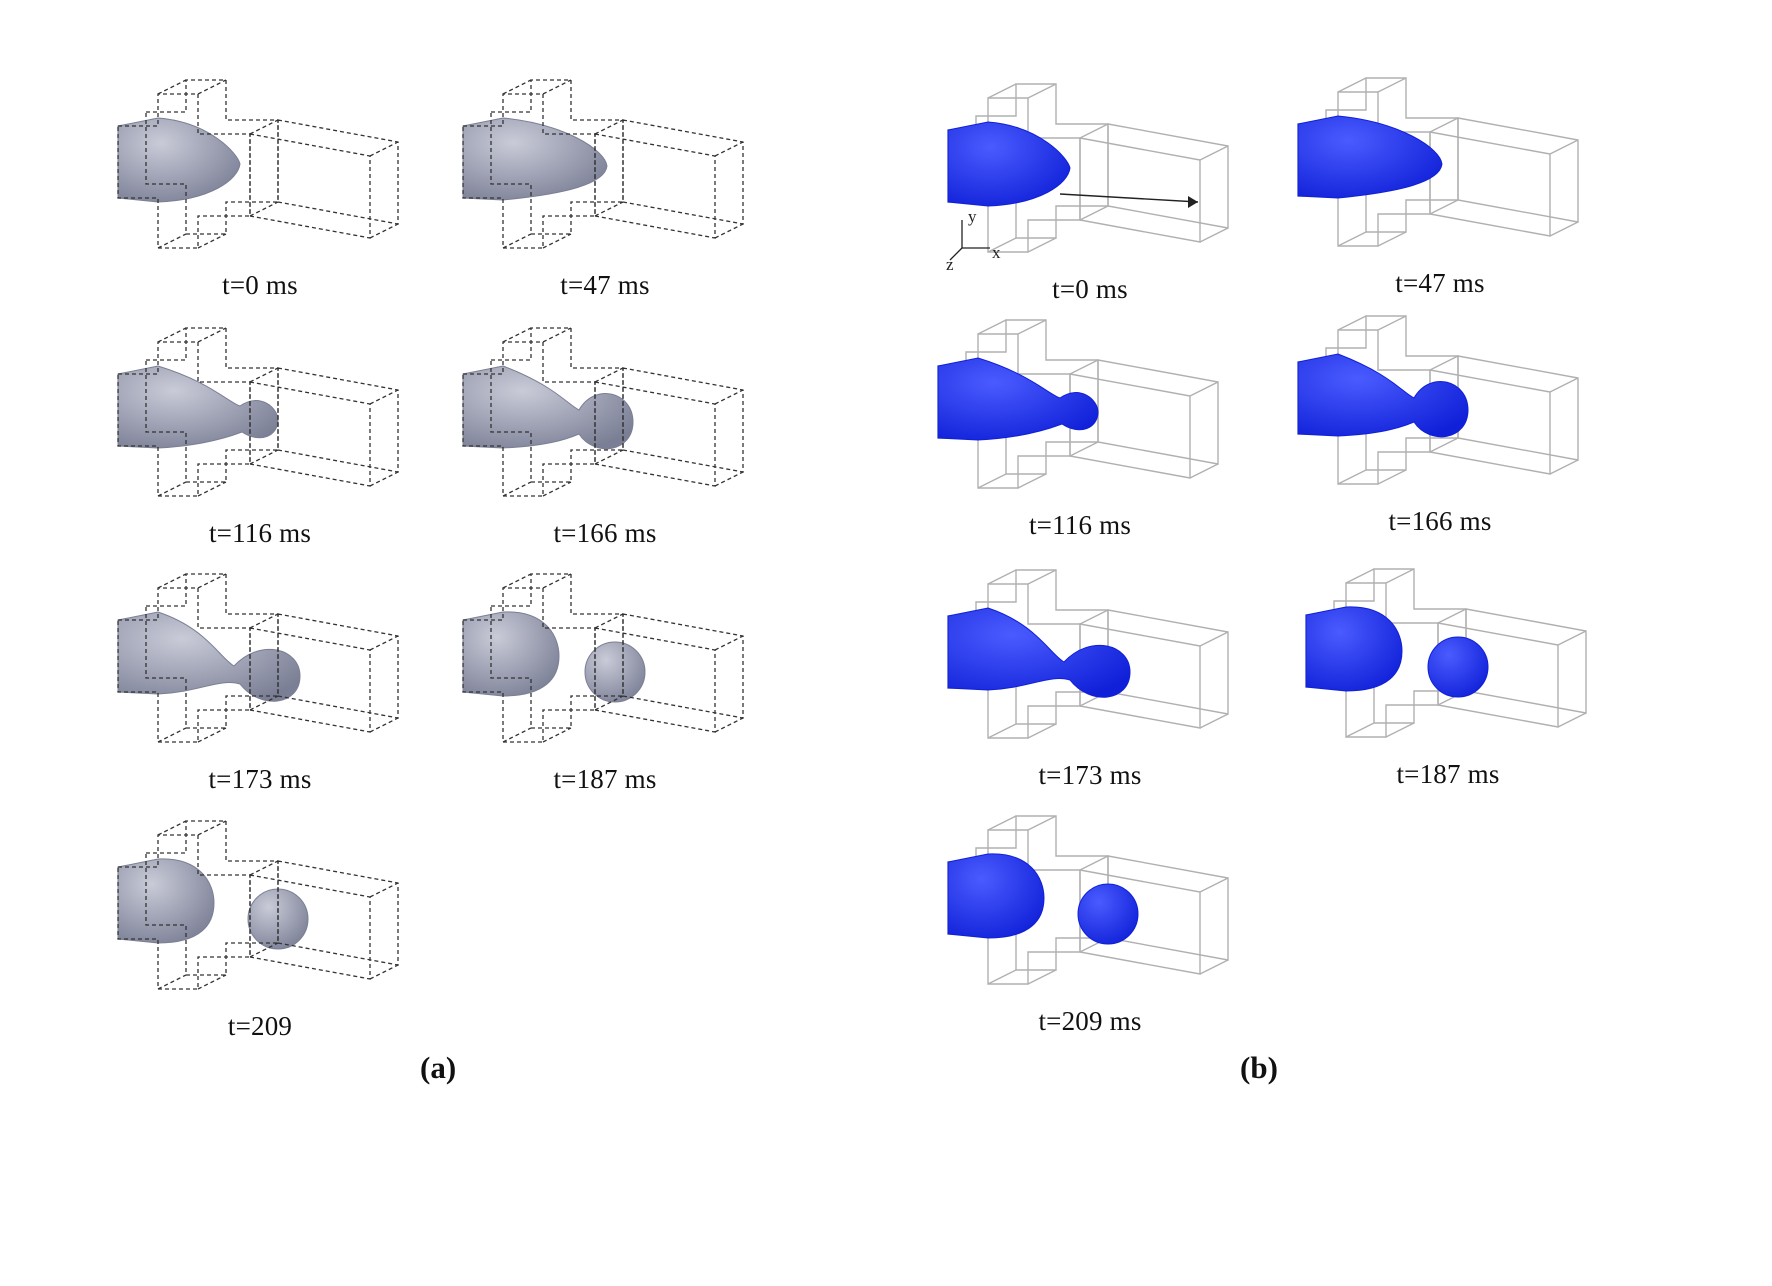 The image size is (1772, 1286). I want to click on panel-a-frame-1: t=0 ms, so click(260, 189).